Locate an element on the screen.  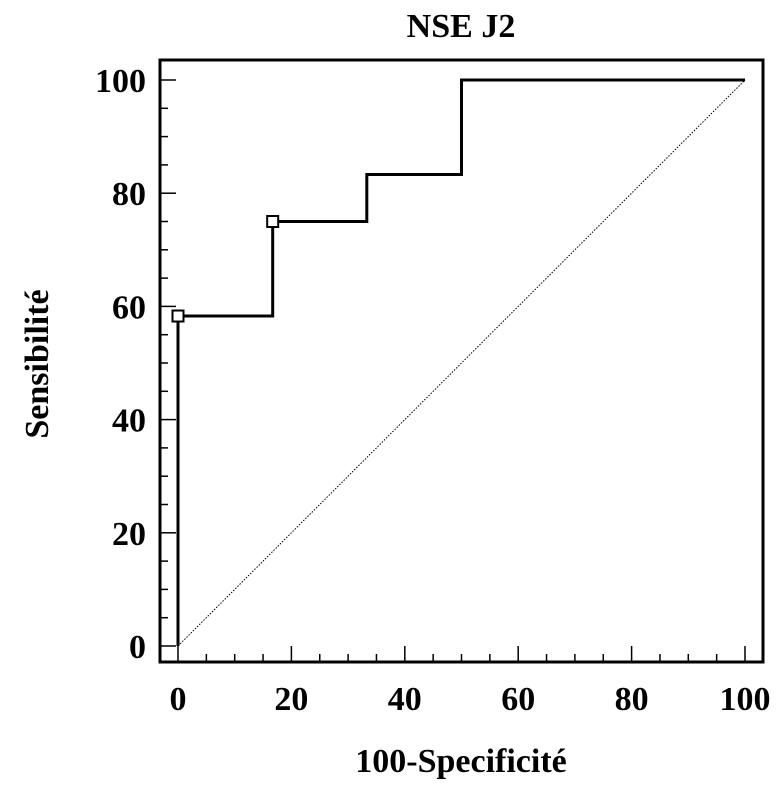
x-tick-label: 0 is located at coordinates (178, 699).